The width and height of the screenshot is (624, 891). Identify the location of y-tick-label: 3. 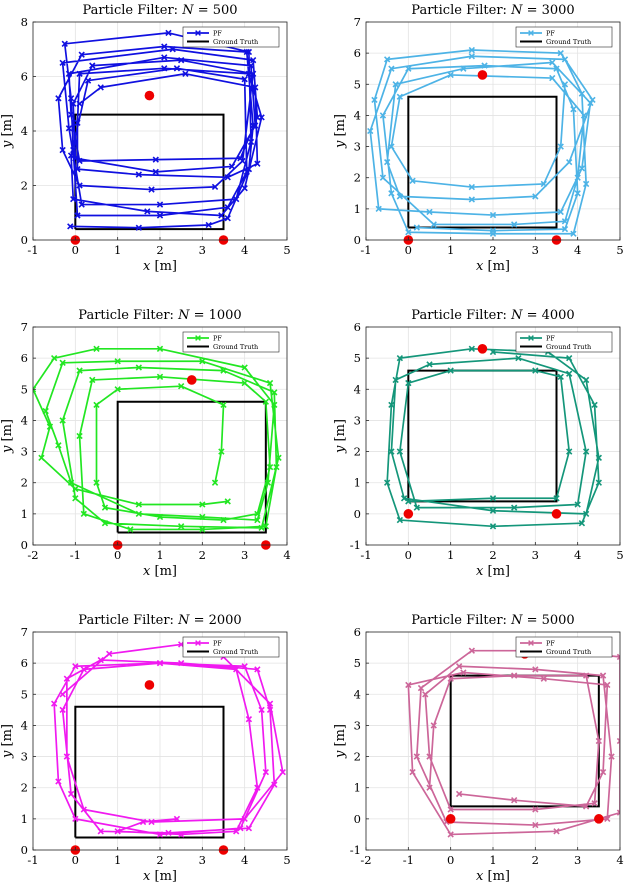
(24, 757).